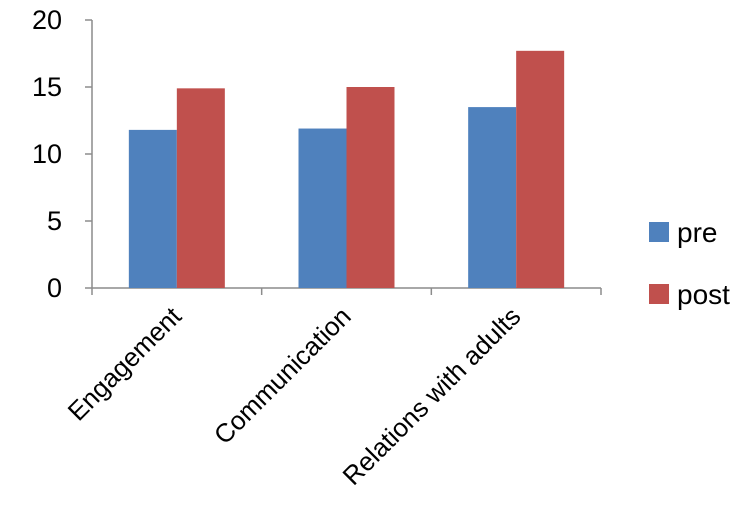  Describe the element at coordinates (47, 20) in the screenshot. I see `y-tick-label: 20` at that location.